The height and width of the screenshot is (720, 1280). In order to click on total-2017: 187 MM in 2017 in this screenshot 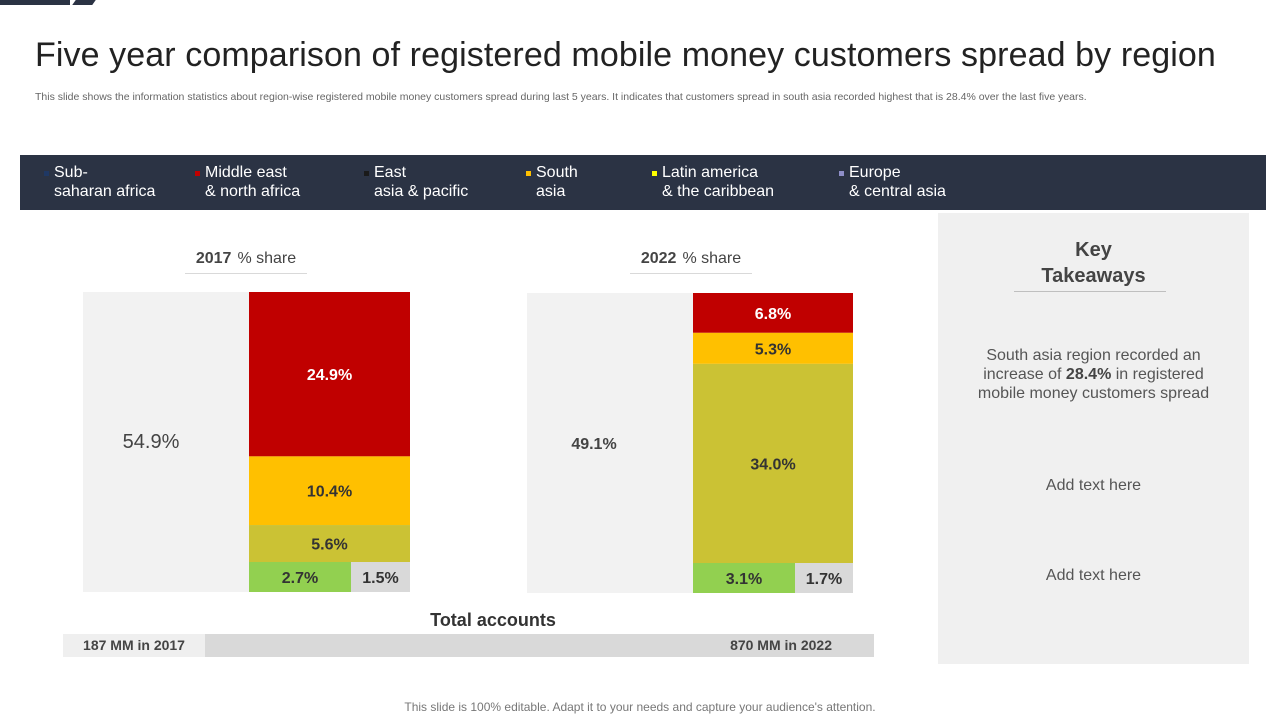, I will do `click(134, 645)`.